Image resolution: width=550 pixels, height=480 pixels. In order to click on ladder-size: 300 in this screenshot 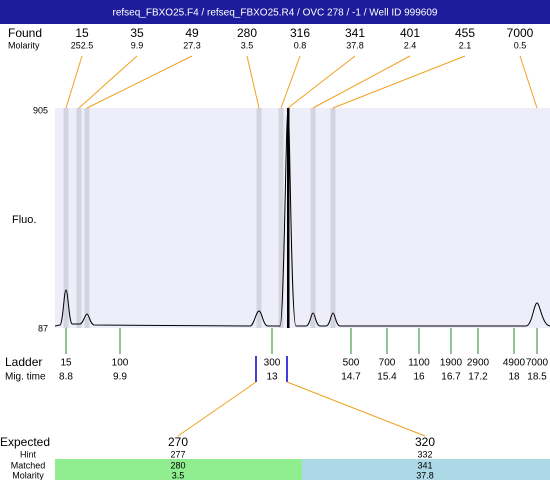, I will do `click(272, 363)`.